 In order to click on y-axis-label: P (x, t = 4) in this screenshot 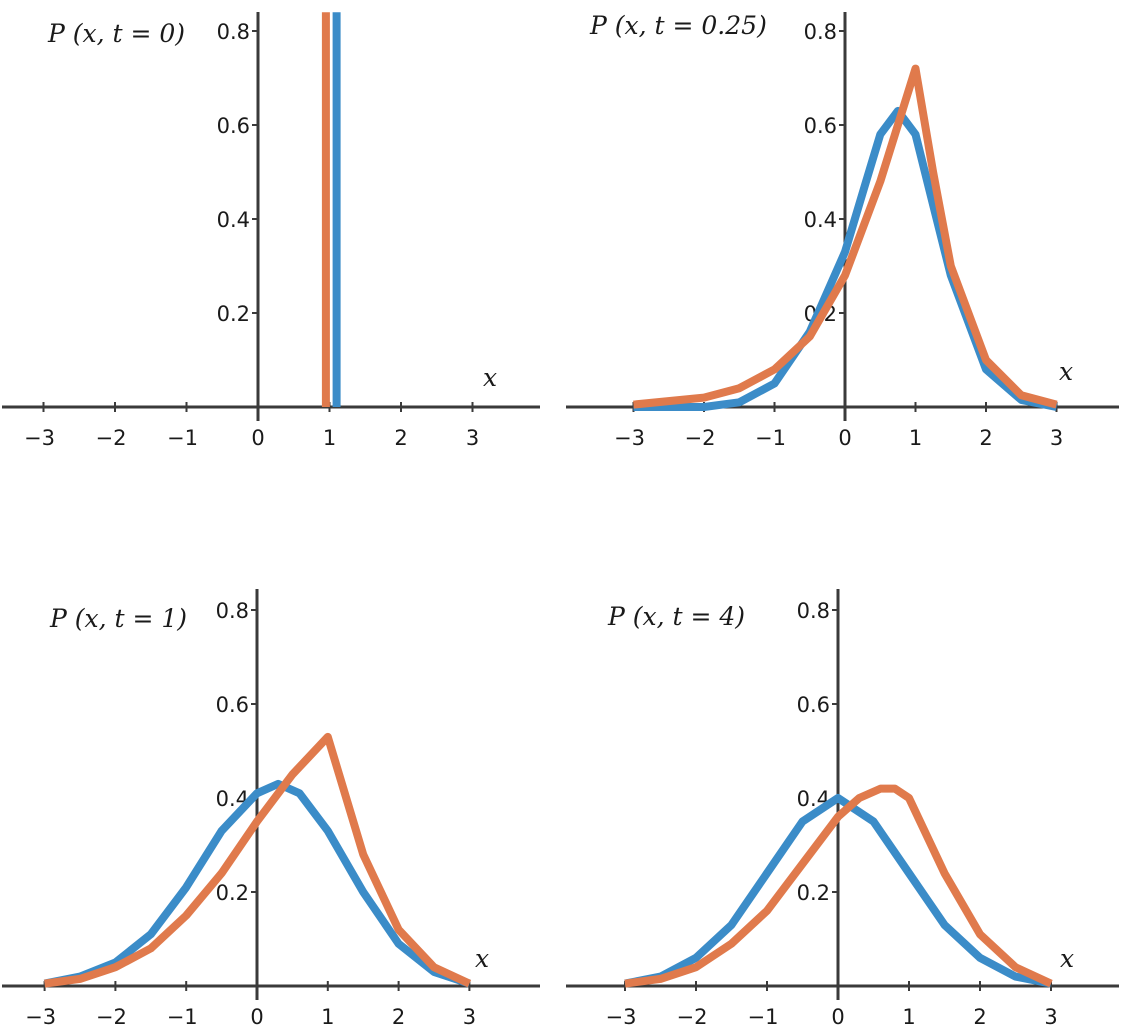, I will do `click(676, 616)`.